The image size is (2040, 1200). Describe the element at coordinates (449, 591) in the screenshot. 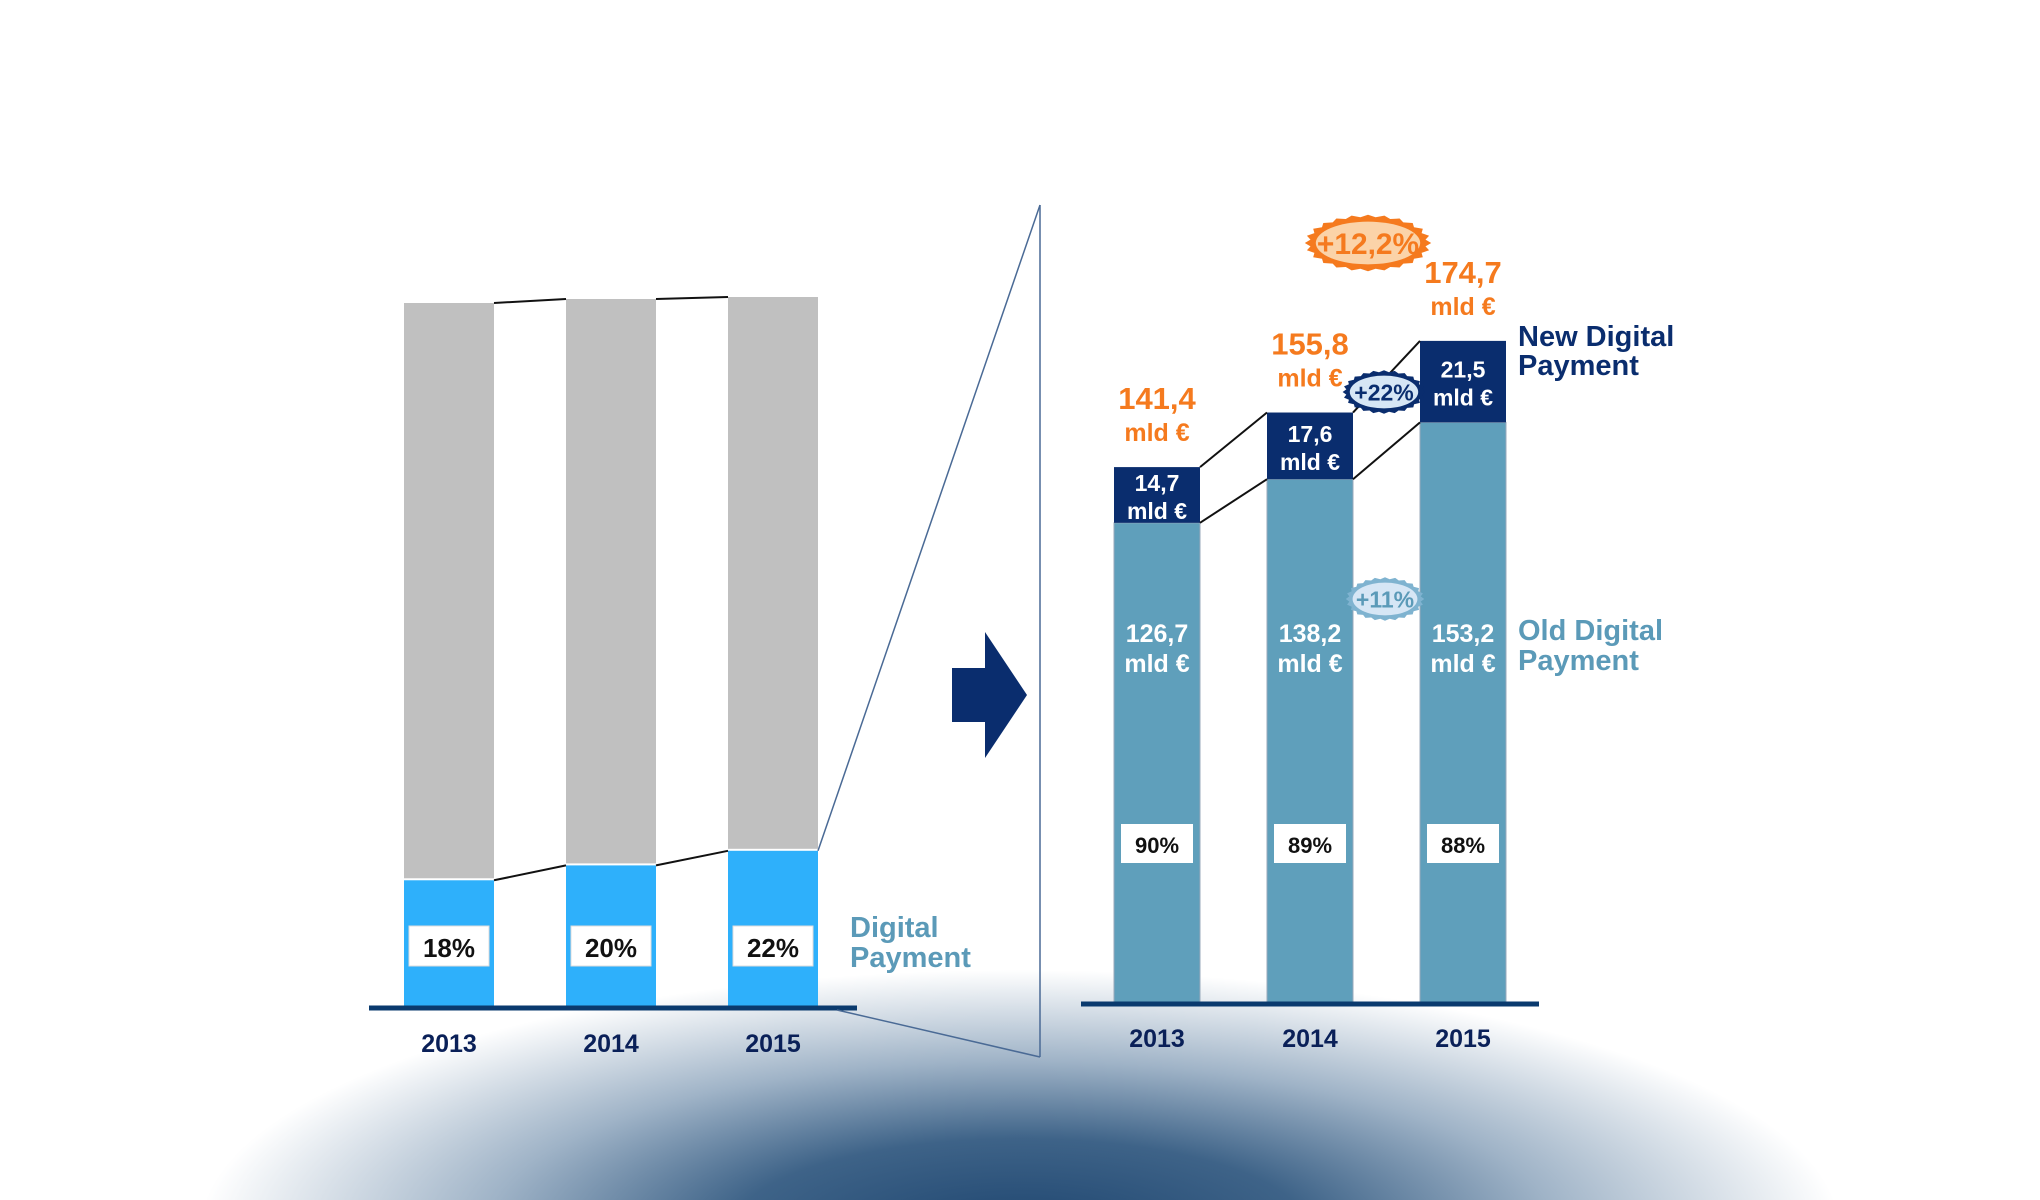

I see `bar-other-2013` at that location.